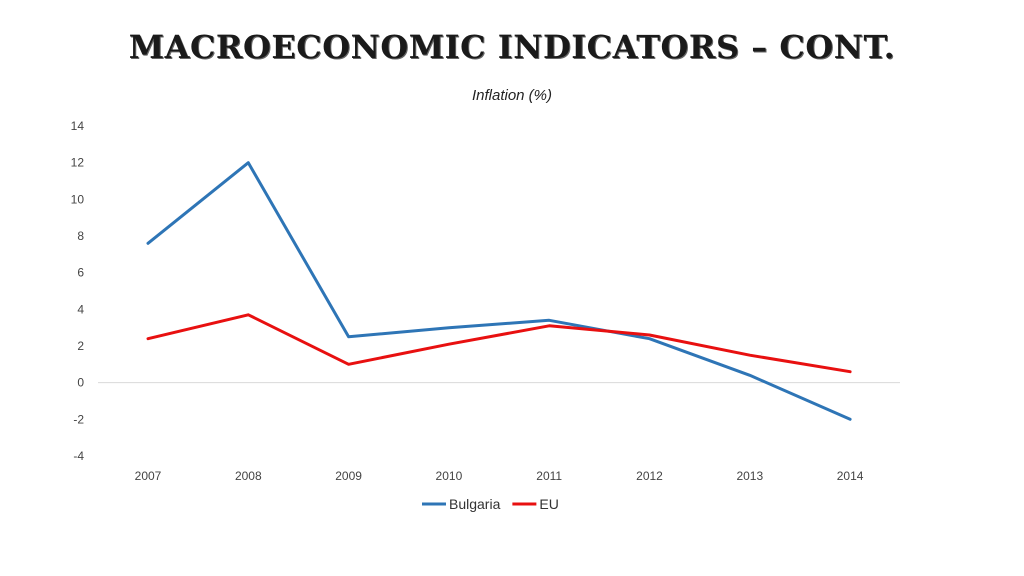 This screenshot has width=1024, height=576. What do you see at coordinates (512, 47) in the screenshot?
I see `slide-title: Macroeconomic indicators – cont.` at bounding box center [512, 47].